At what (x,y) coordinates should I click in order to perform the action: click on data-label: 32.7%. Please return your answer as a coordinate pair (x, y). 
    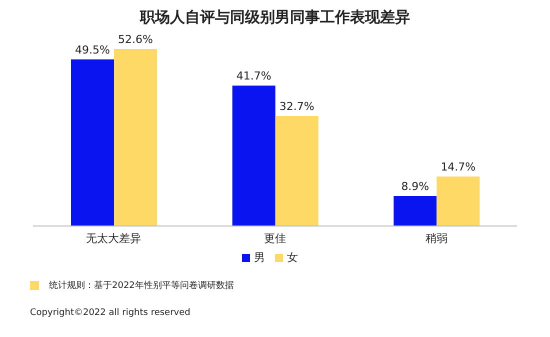
    Looking at the image, I should click on (296, 106).